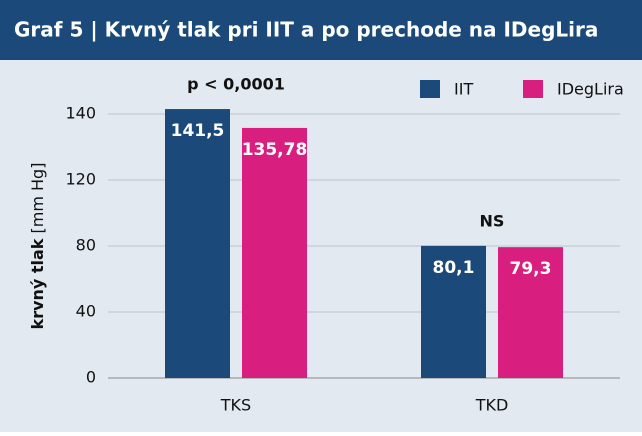  What do you see at coordinates (86, 311) in the screenshot?
I see `y-tick-label: 40` at bounding box center [86, 311].